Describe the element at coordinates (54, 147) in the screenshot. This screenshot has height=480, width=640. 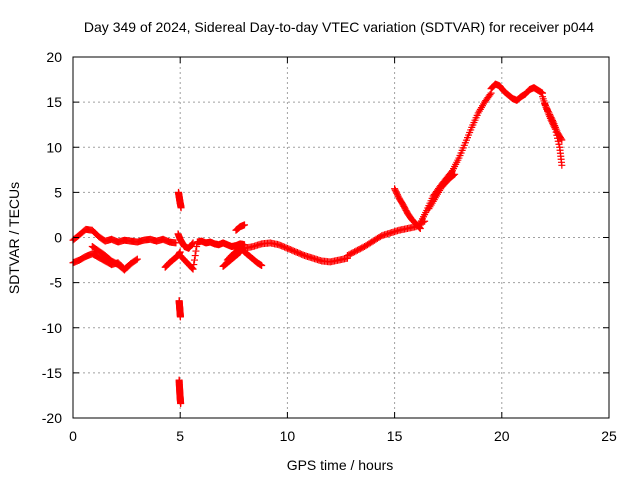
I see `y-tick-label: 10` at that location.